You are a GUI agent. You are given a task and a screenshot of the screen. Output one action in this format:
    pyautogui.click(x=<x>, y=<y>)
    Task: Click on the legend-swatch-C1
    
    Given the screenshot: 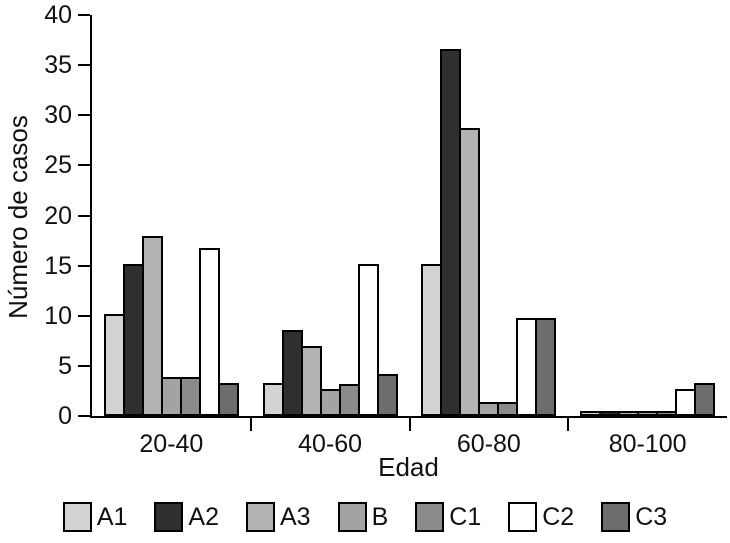 What is the action you would take?
    pyautogui.click(x=430, y=517)
    